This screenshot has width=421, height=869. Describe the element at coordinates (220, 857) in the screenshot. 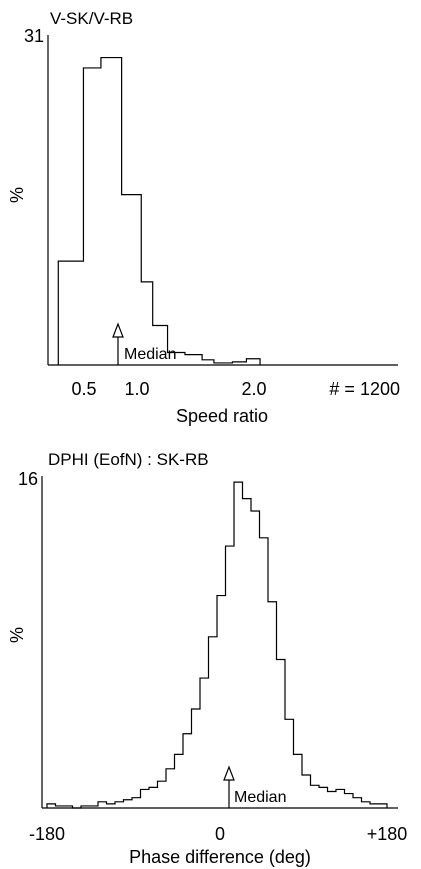

I see `x-axis-label: Phase difference (deg)` at that location.